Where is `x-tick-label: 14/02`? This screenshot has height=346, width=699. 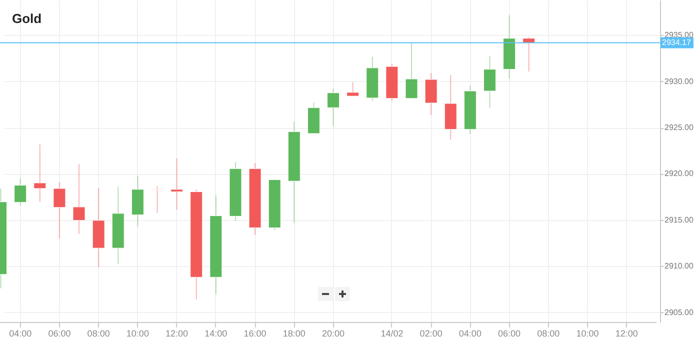 x-tick-label: 14/02 is located at coordinates (392, 333).